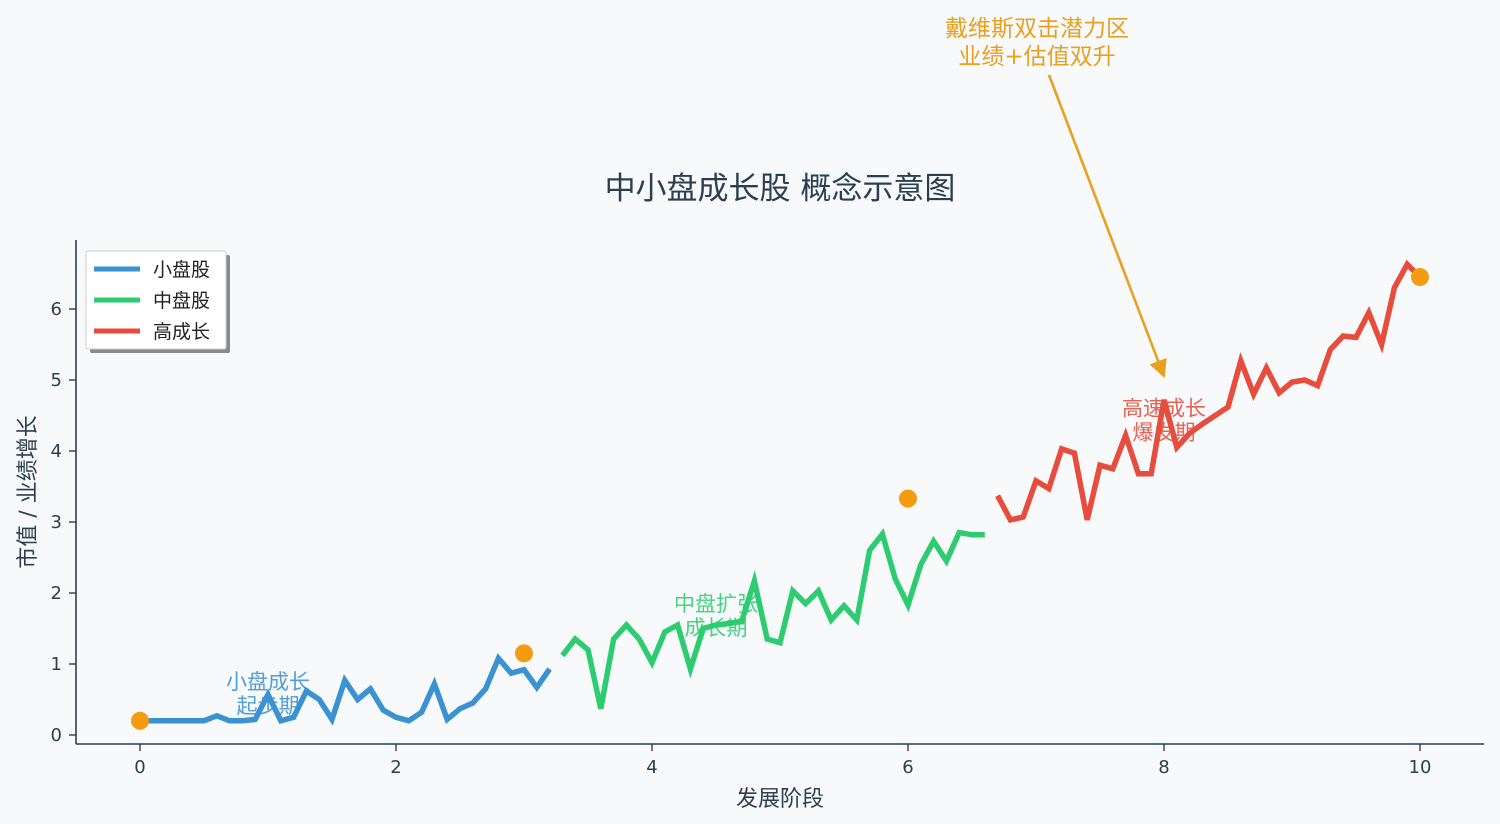 Image resolution: width=1500 pixels, height=824 pixels. I want to click on x-tick-label: 2, so click(395, 767).